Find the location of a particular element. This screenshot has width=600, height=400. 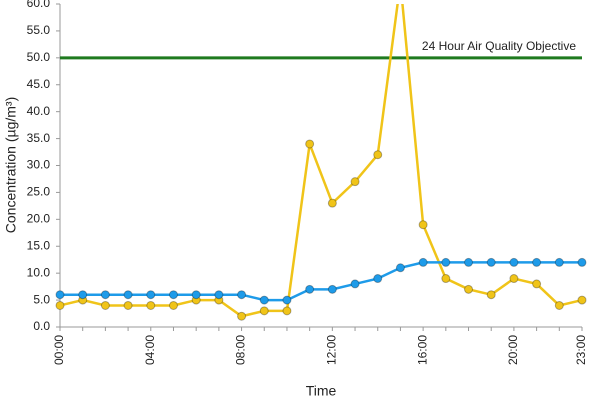

x-tick-label: 04:00 is located at coordinates (150, 350).